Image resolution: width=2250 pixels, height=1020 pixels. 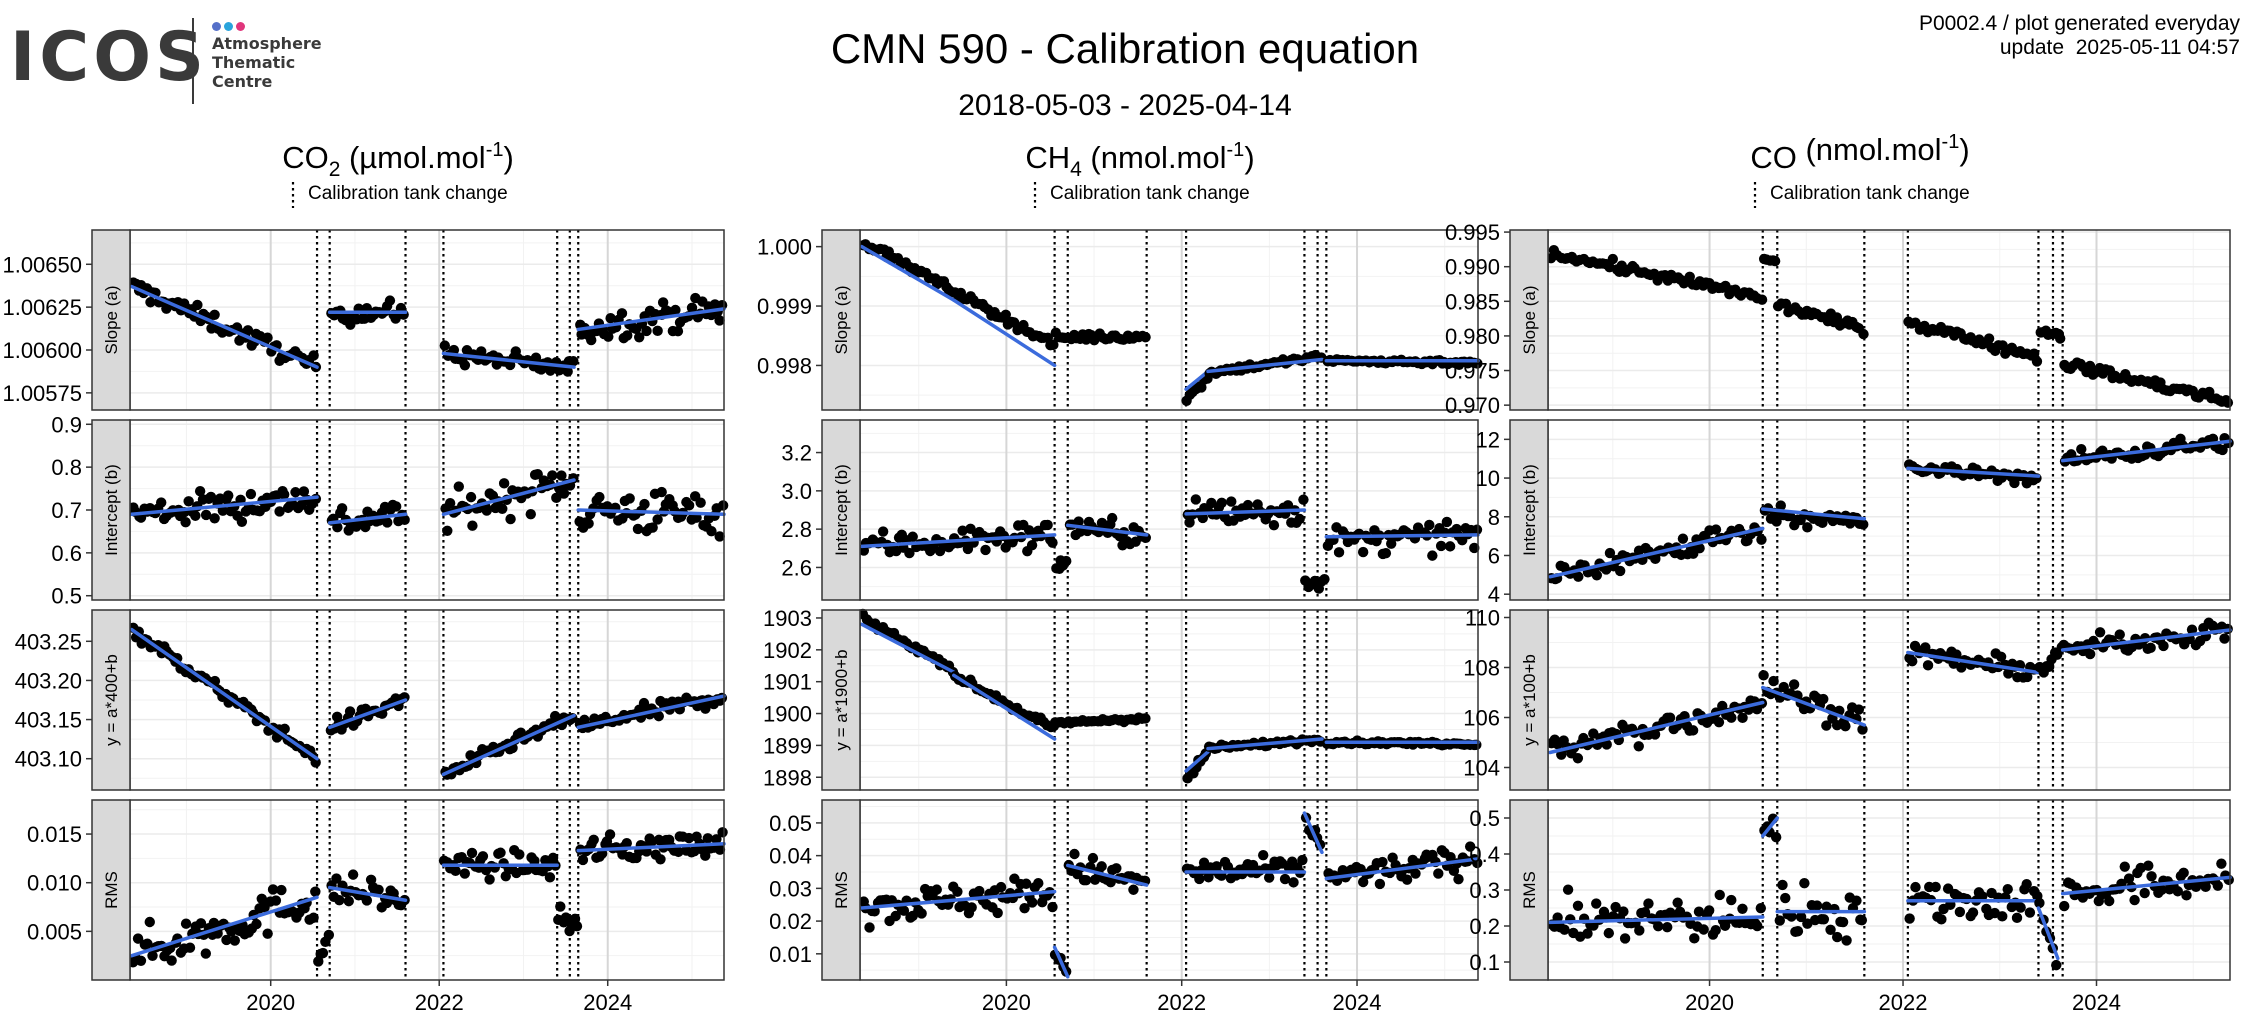 I want to click on row-strip-label: RMS, so click(x=1529, y=890).